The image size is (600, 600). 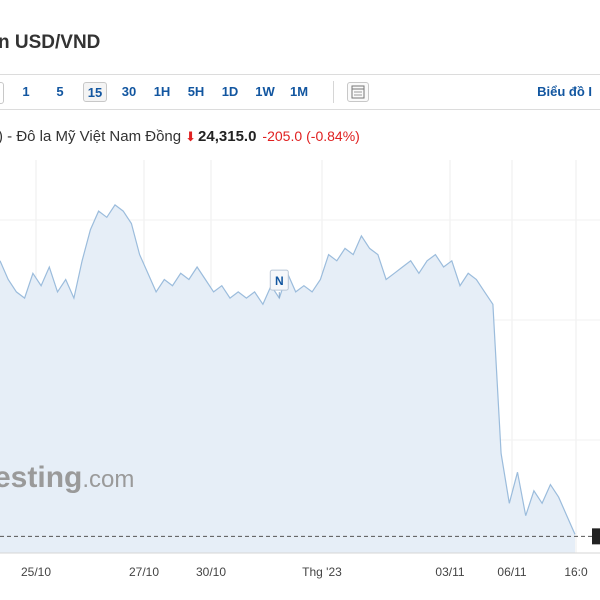 I want to click on interval-1w-button: 1W, so click(x=265, y=91).